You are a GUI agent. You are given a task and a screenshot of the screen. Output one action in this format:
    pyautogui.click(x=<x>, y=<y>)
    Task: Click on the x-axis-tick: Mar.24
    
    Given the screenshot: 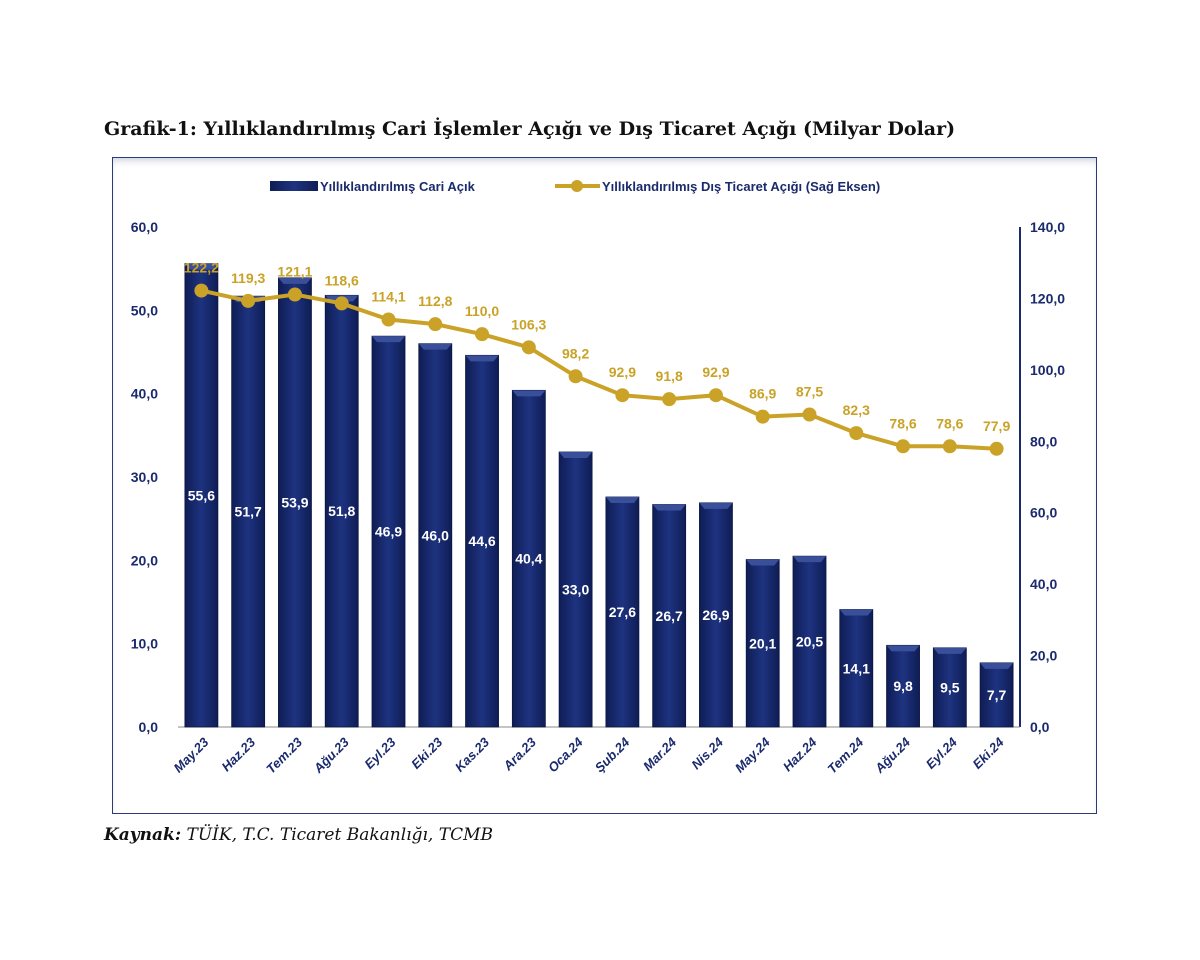 What is the action you would take?
    pyautogui.click(x=660, y=754)
    